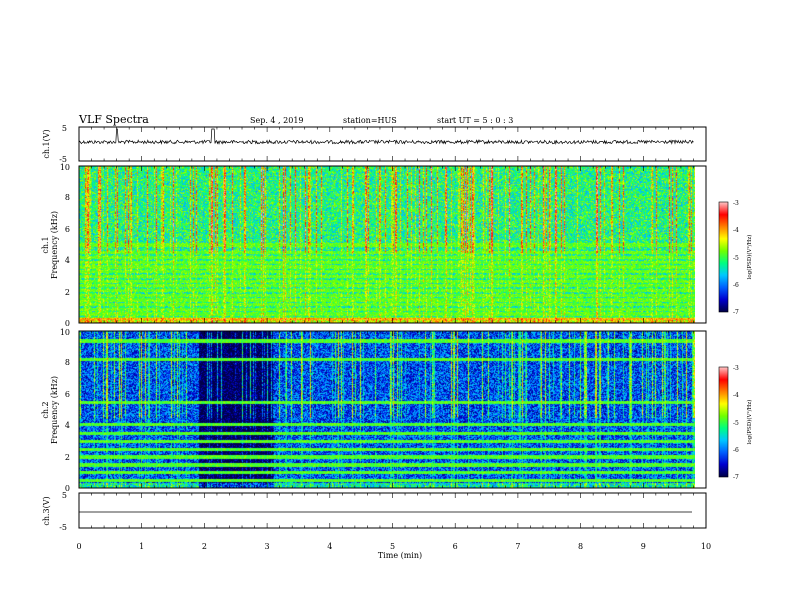 The width and height of the screenshot is (792, 612). Describe the element at coordinates (67, 292) in the screenshot. I see `ch1-ytick-2: 2` at that location.